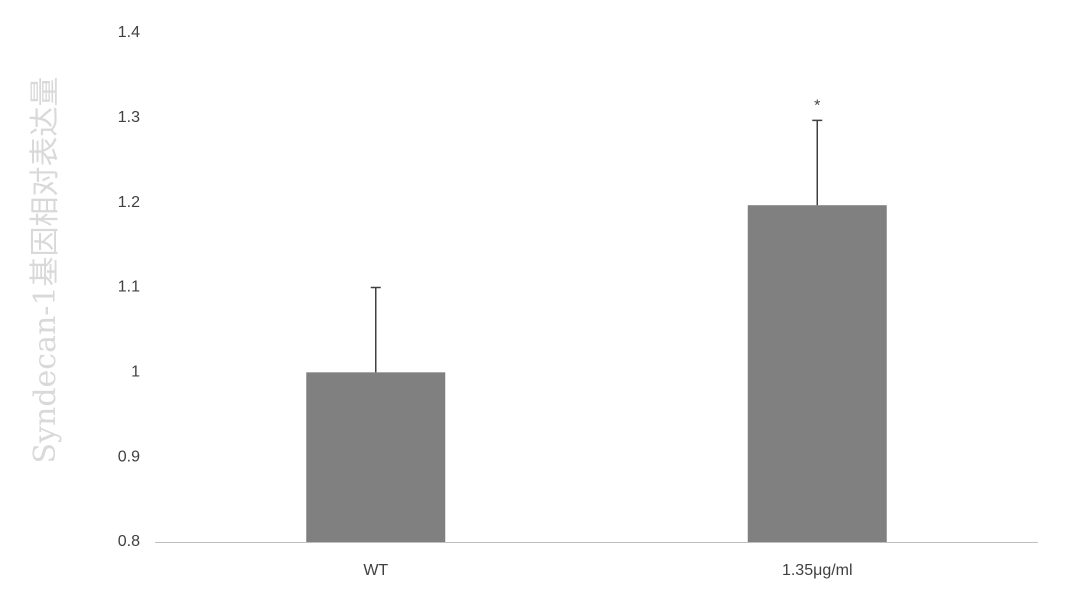  I want to click on y-tick-label: 1, so click(135, 372).